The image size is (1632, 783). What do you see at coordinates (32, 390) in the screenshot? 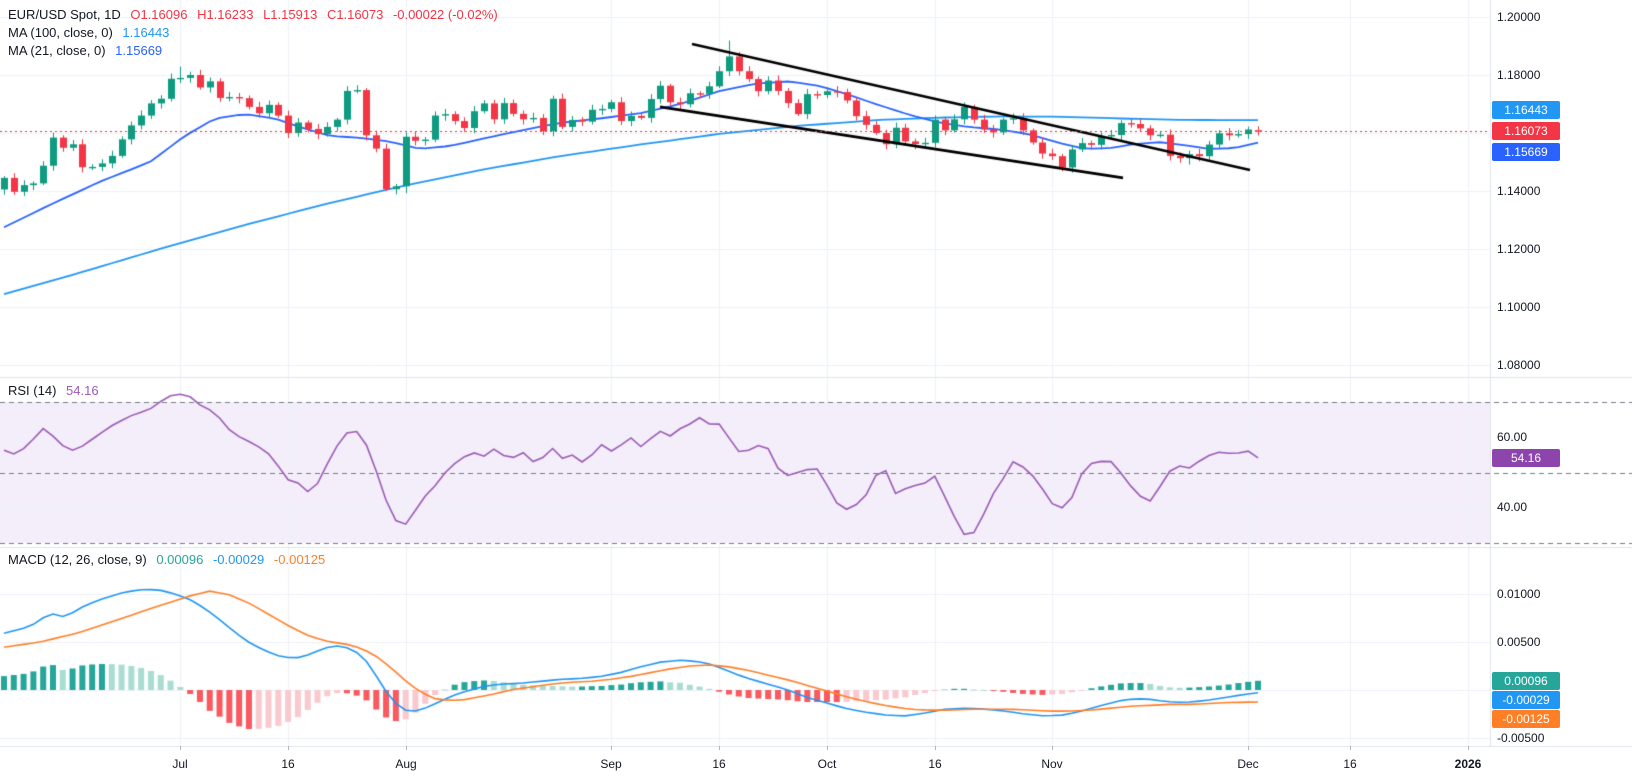
I see `rsi-label: RSI (14)` at bounding box center [32, 390].